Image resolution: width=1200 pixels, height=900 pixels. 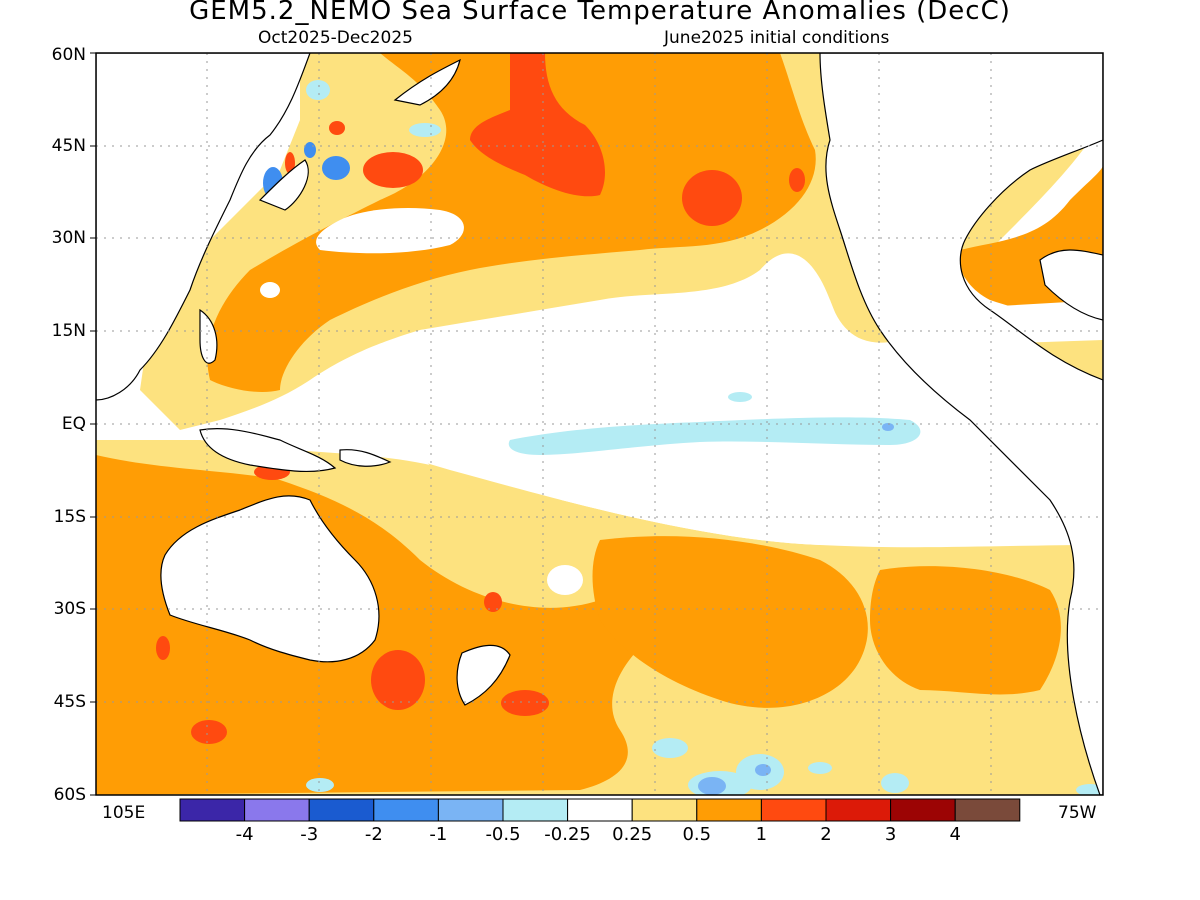 What do you see at coordinates (955, 834) in the screenshot?
I see `colorbar-tick-label: 4` at bounding box center [955, 834].